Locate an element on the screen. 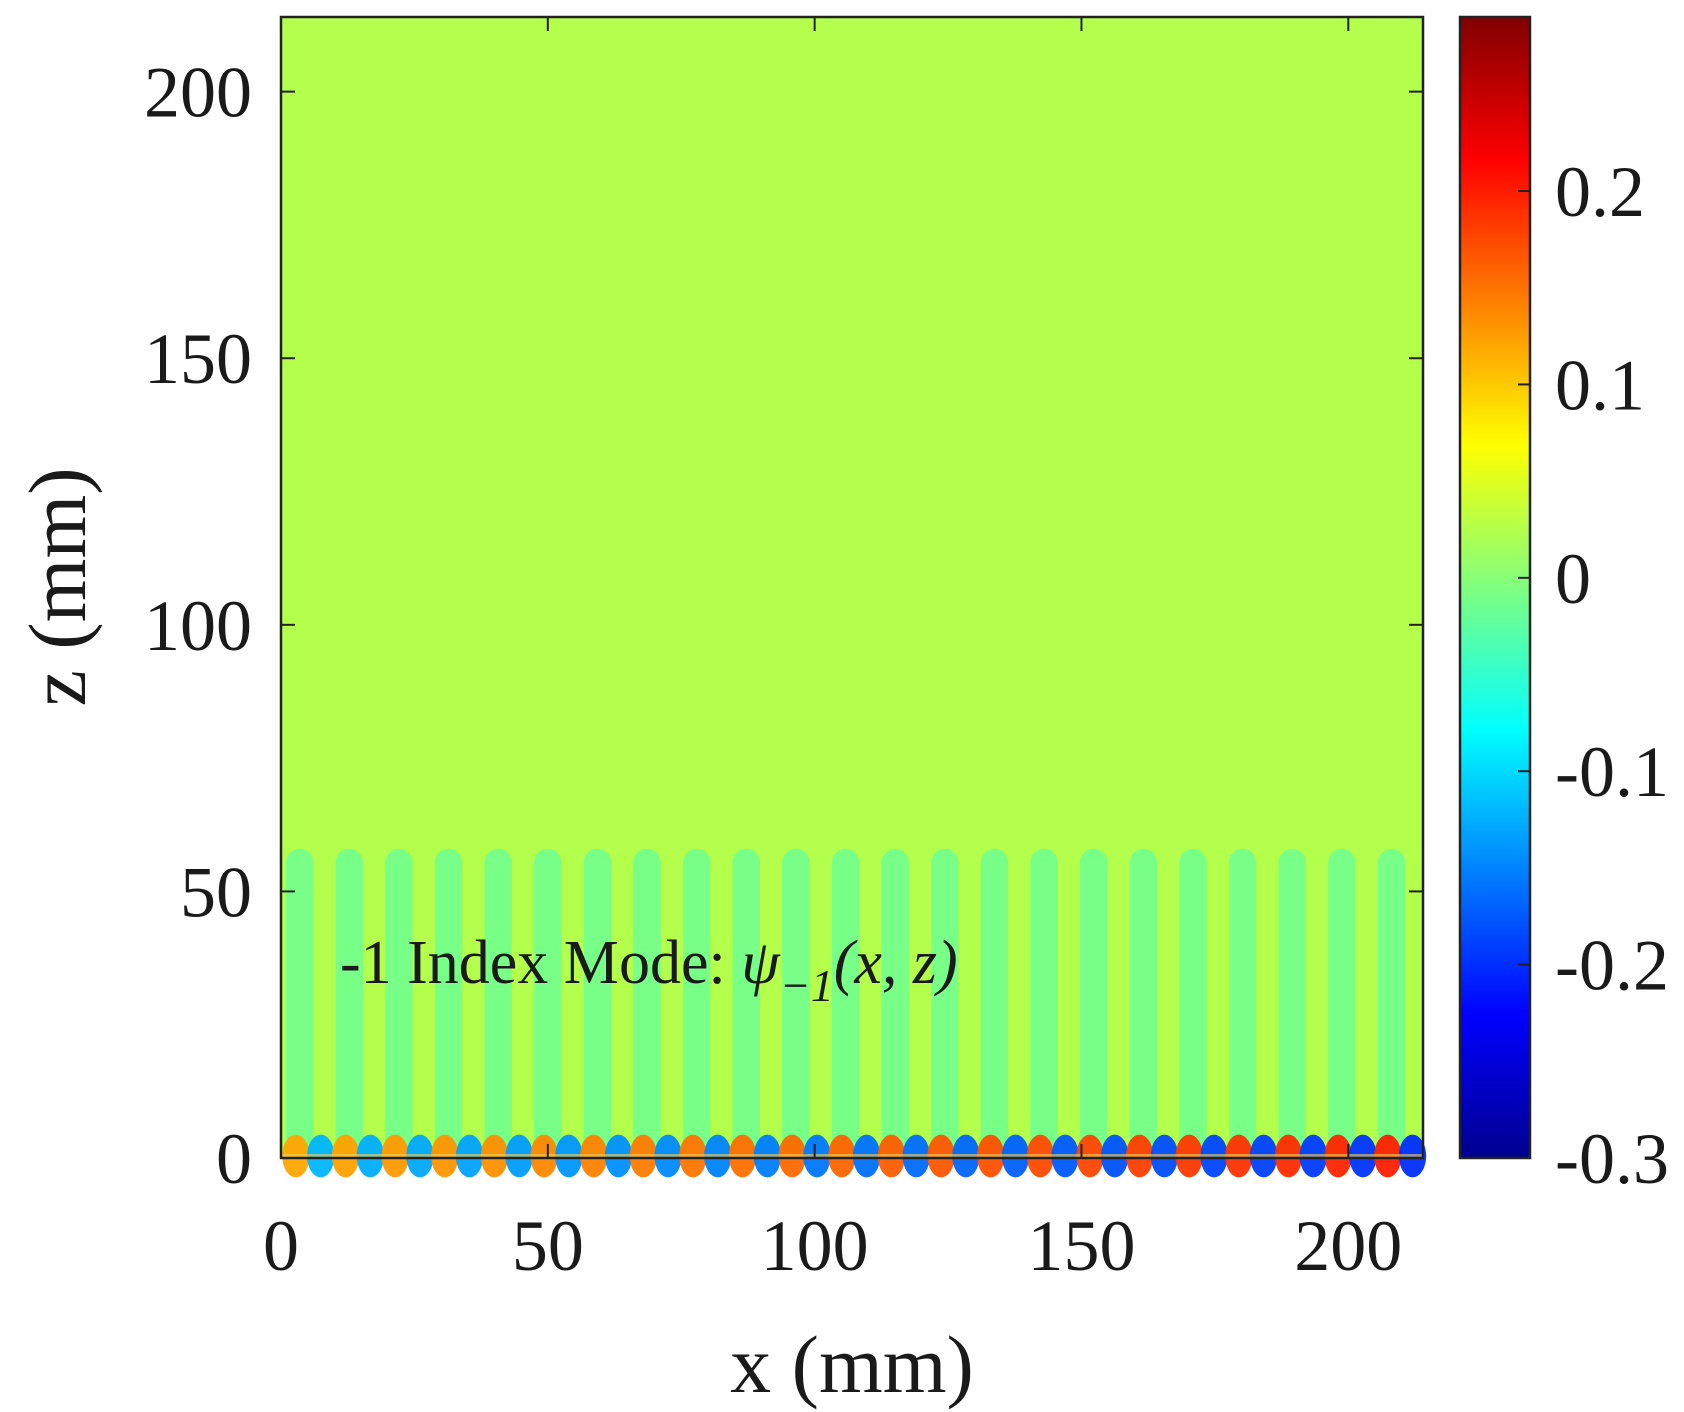 The image size is (1684, 1412). x-axis-label: x (mm) is located at coordinates (852, 1364).